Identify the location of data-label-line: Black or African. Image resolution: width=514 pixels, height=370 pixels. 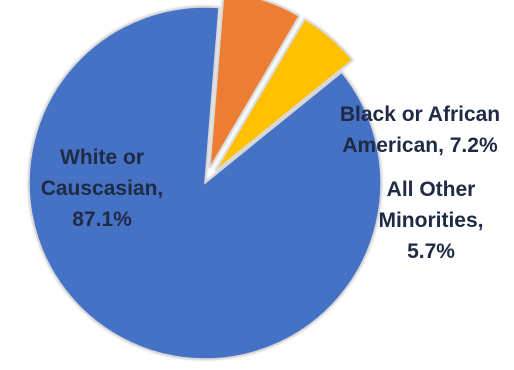
(420, 114).